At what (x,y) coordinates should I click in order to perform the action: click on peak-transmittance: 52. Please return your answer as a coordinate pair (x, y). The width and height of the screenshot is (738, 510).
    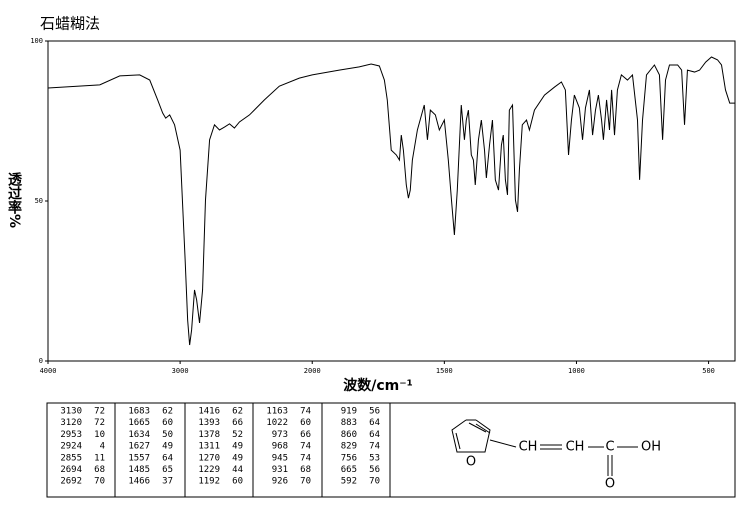
    Looking at the image, I should click on (237, 435).